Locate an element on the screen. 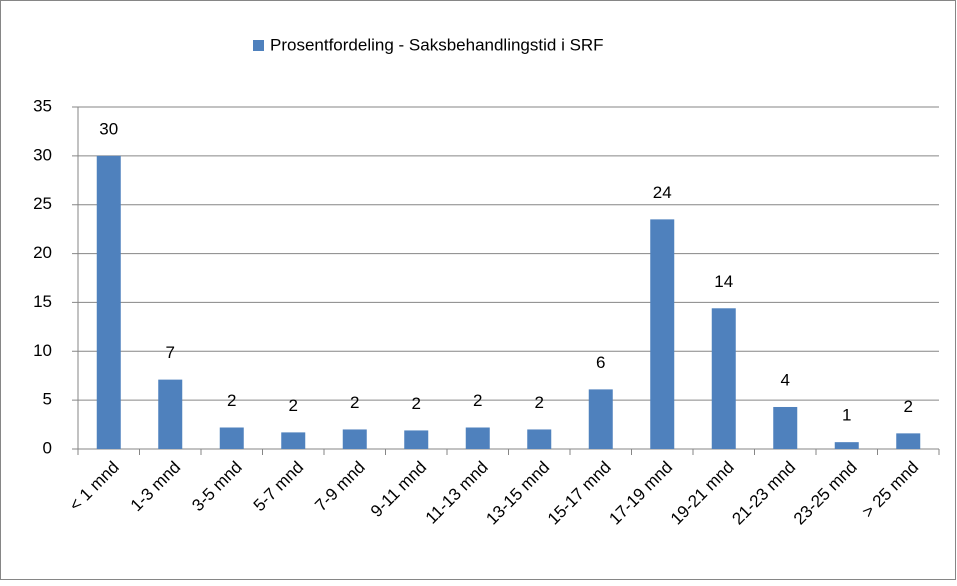 This screenshot has width=957, height=586. y-tick-label: 20 is located at coordinates (42, 252).